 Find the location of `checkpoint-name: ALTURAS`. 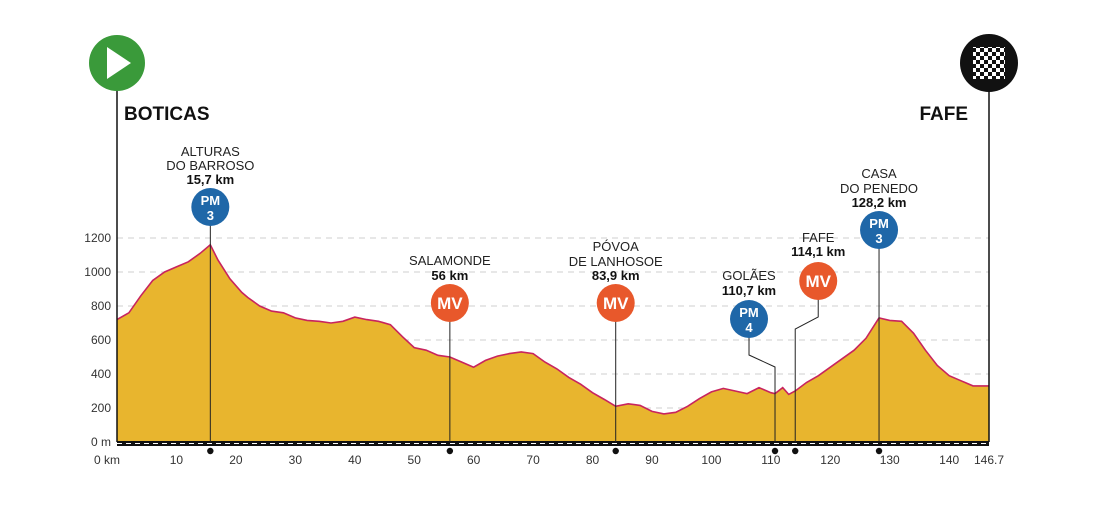

checkpoint-name: ALTURAS is located at coordinates (210, 151).